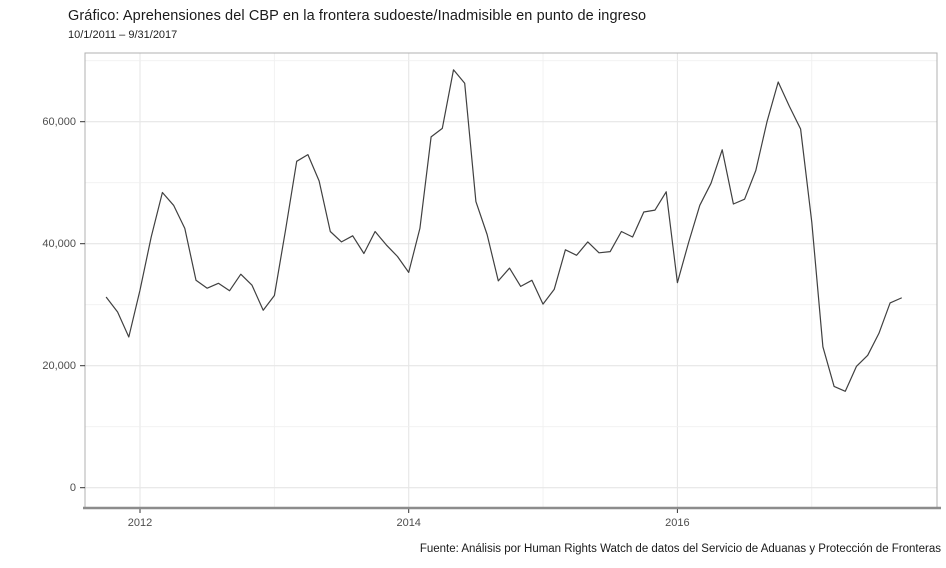 The width and height of the screenshot is (946, 568). Describe the element at coordinates (123, 35) in the screenshot. I see `chart-subtitle: 10/1/2011 – 9/31/2017` at that location.